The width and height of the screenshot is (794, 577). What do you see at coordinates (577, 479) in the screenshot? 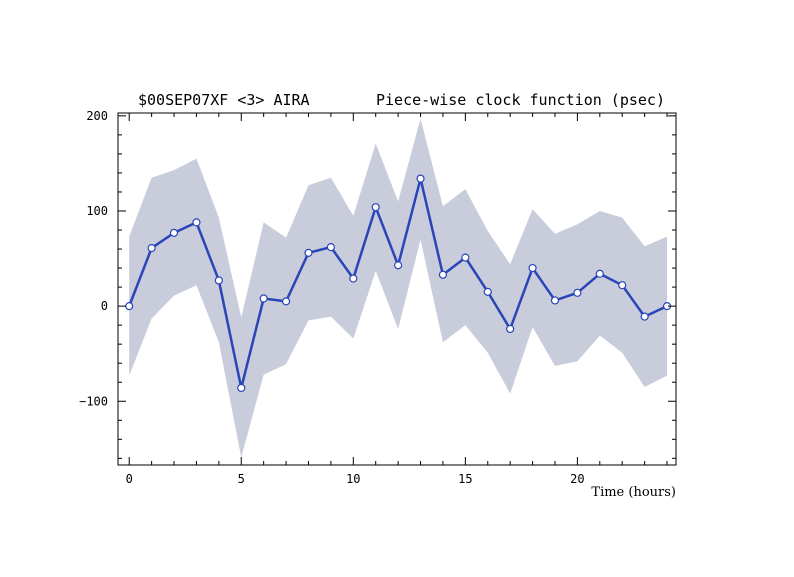
I see `x-tick-label: 20` at bounding box center [577, 479].